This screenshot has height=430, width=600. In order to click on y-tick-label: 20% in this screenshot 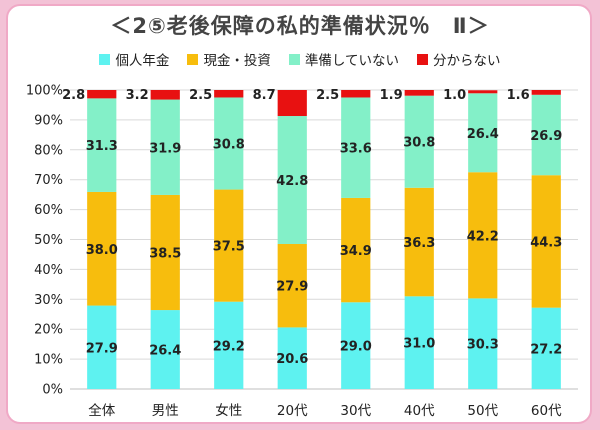, I will do `click(48, 330)`.